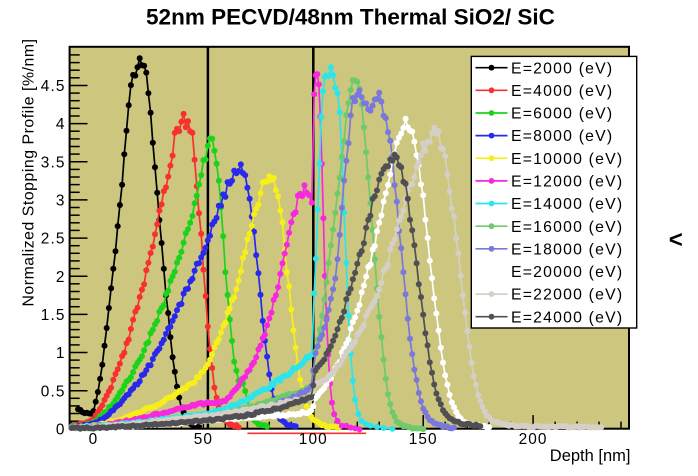  What do you see at coordinates (313, 439) in the screenshot?
I see `svg-text: 100` at bounding box center [313, 439].